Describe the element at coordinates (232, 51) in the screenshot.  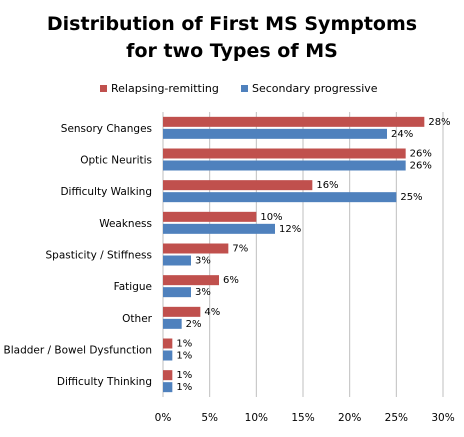
I see `chart-title-line-2: for two Types of MS` at that location.